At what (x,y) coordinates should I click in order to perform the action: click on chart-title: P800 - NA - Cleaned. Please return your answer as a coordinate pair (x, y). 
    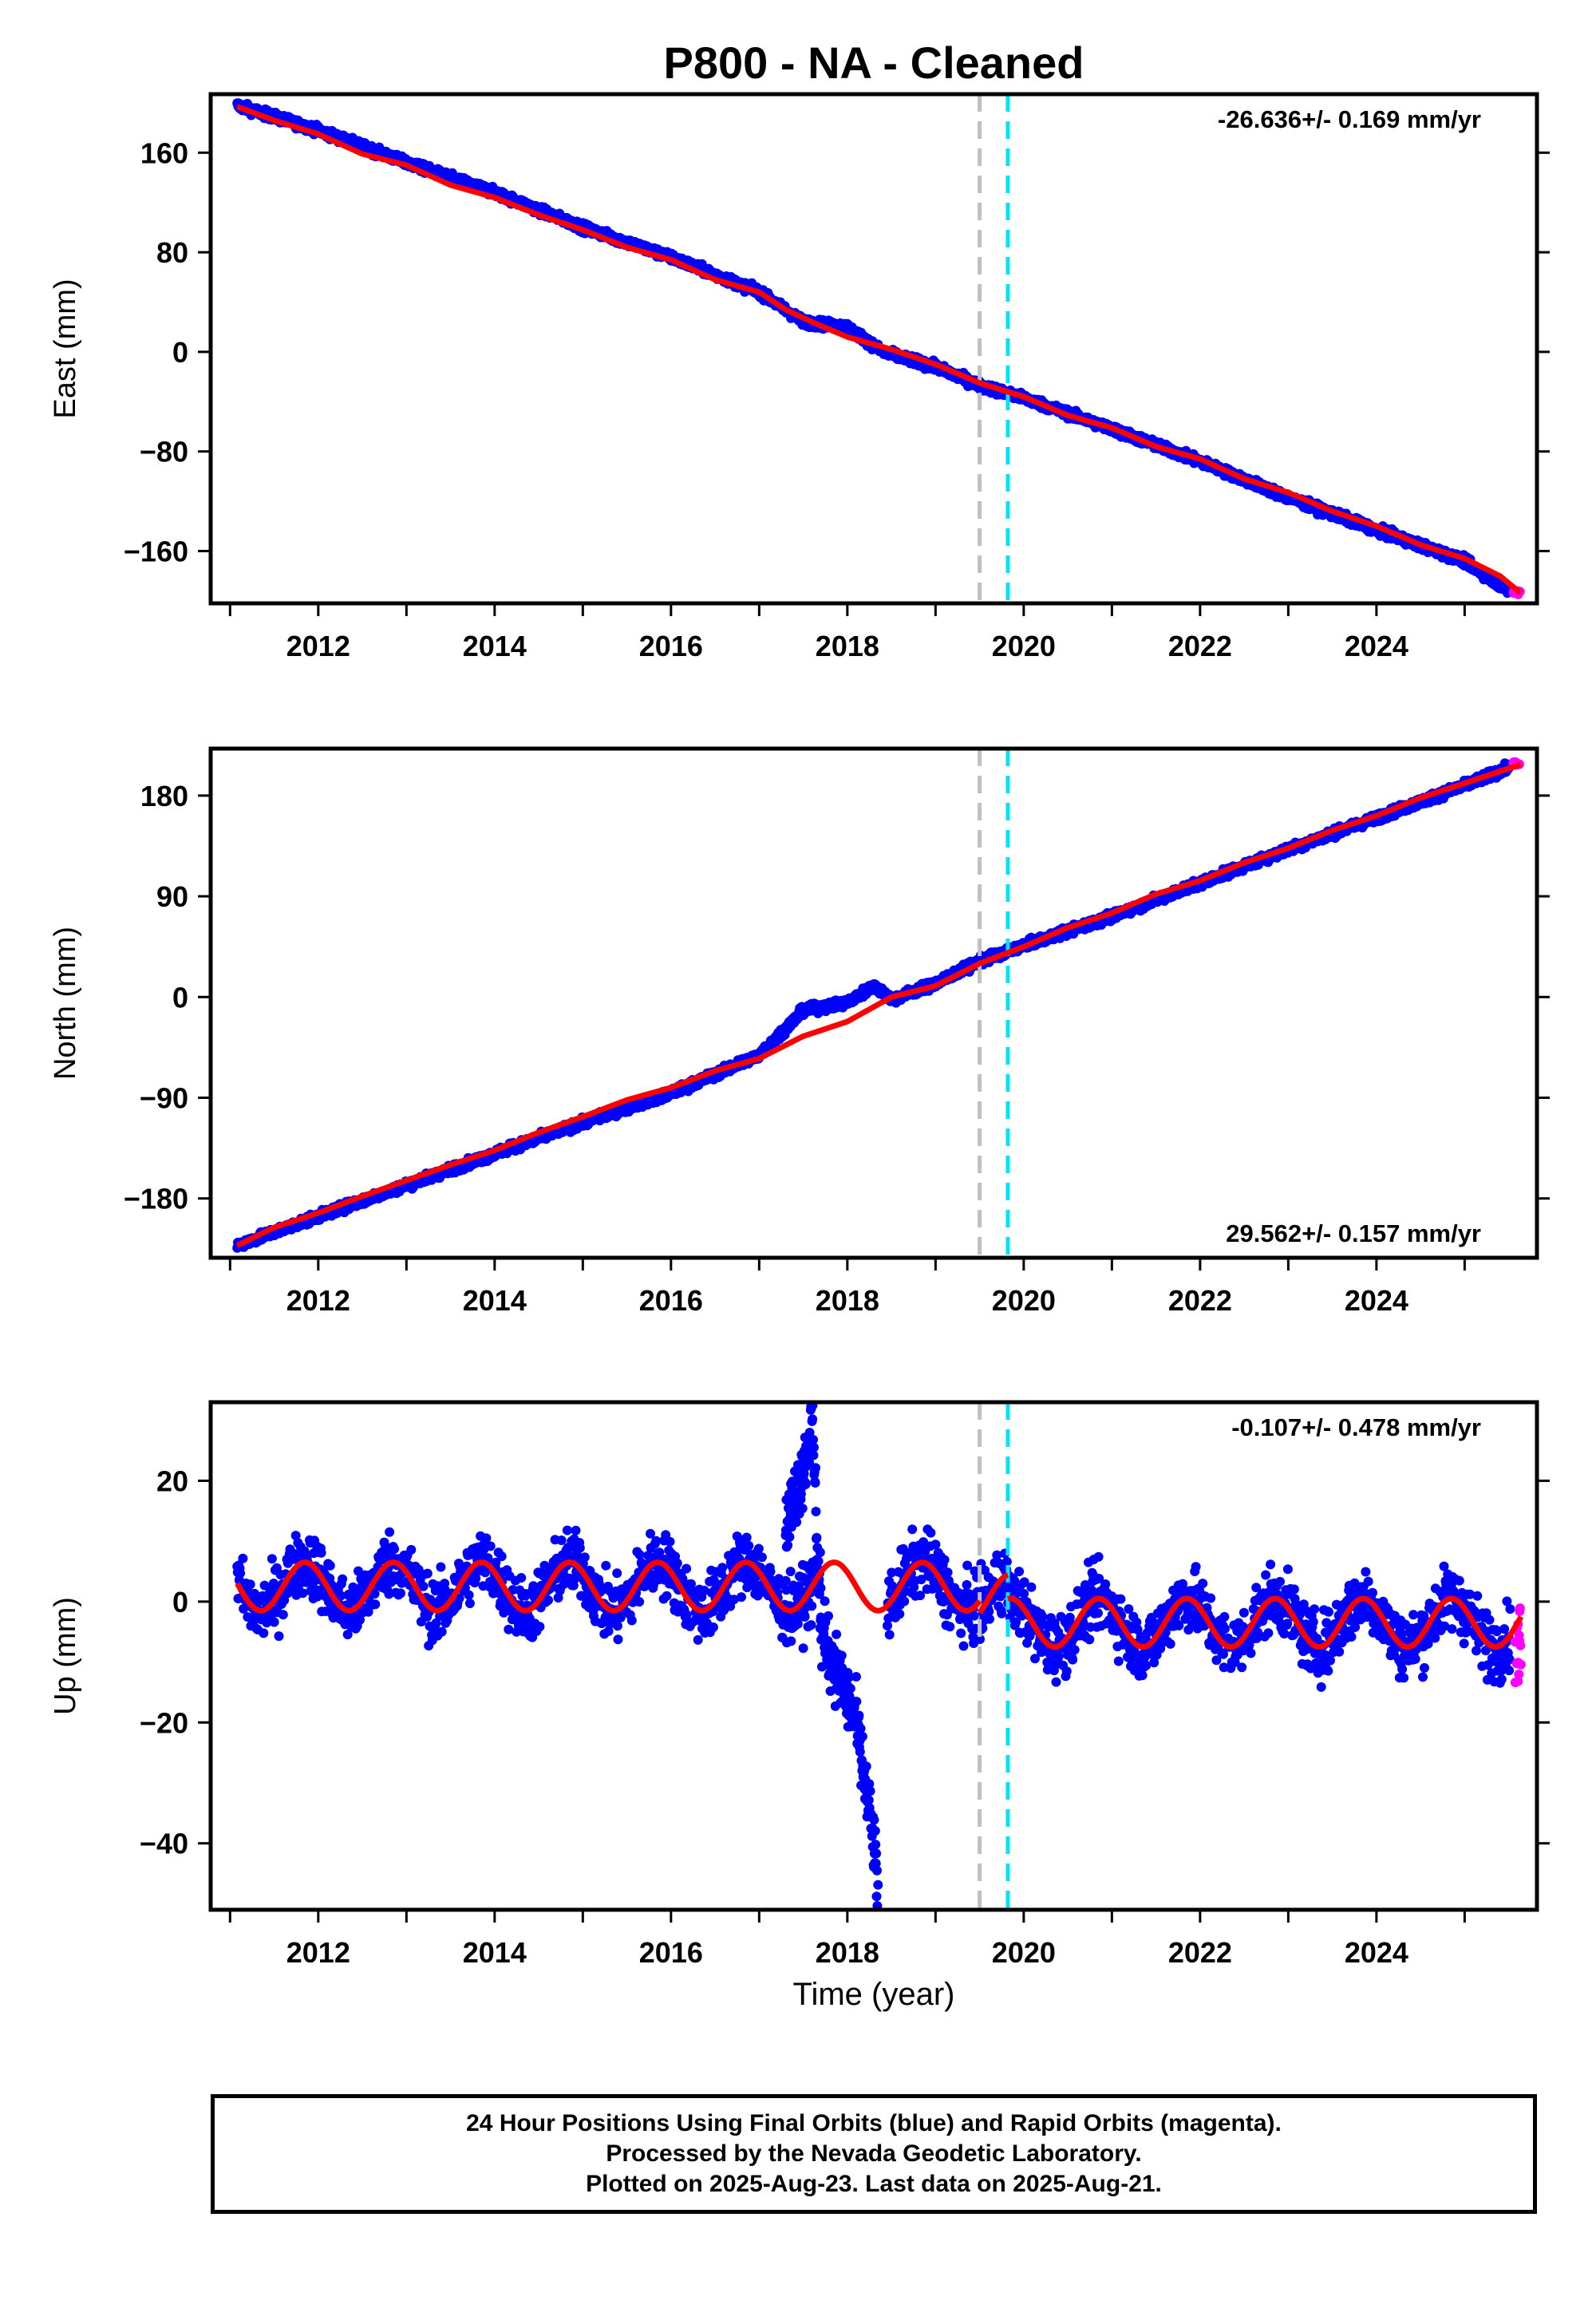
    Looking at the image, I should click on (874, 63).